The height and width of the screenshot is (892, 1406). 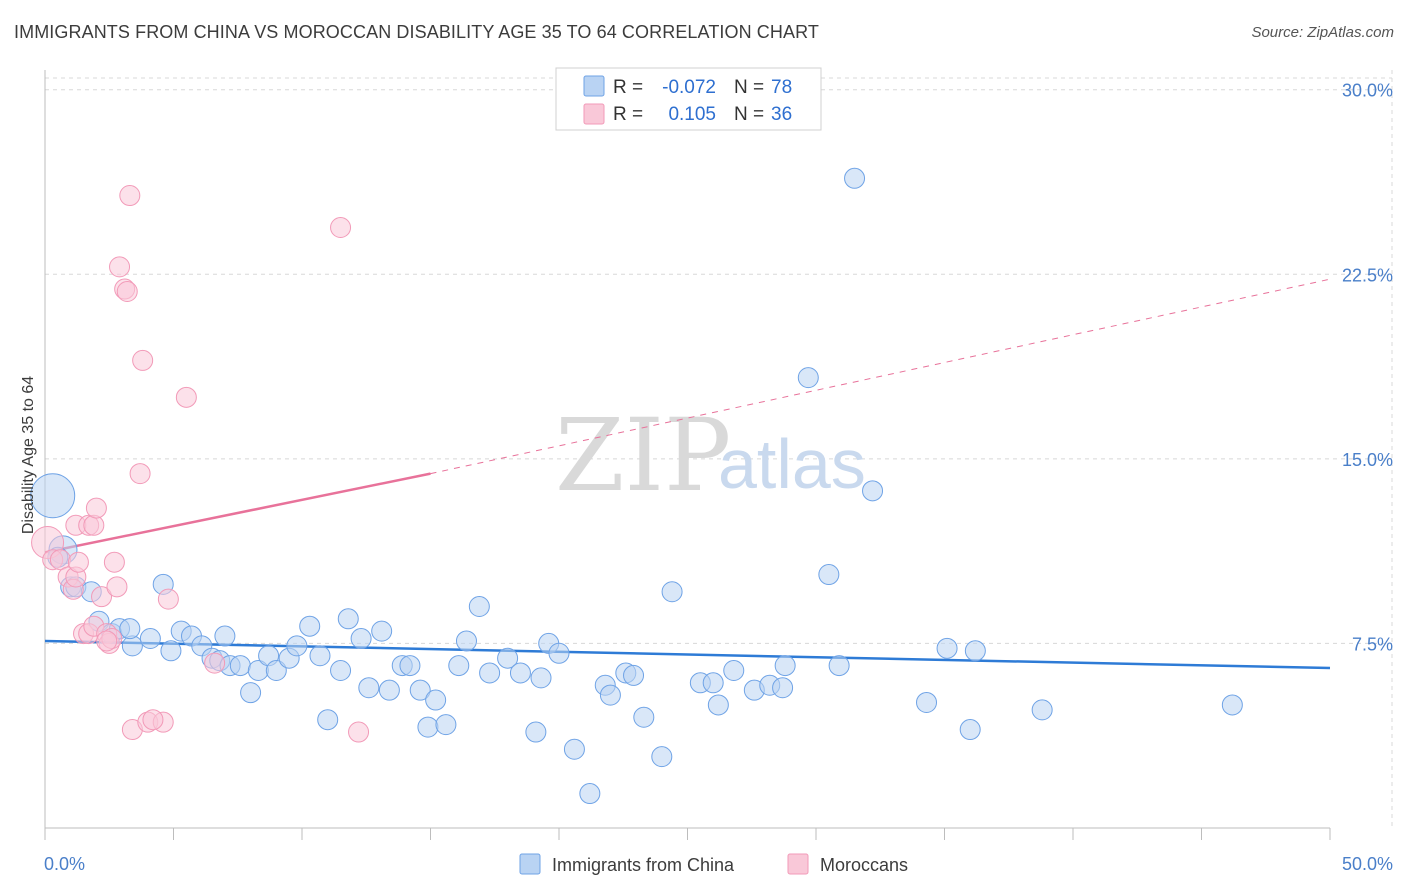 I want to click on stats-r-value: 0.105, so click(x=692, y=114).